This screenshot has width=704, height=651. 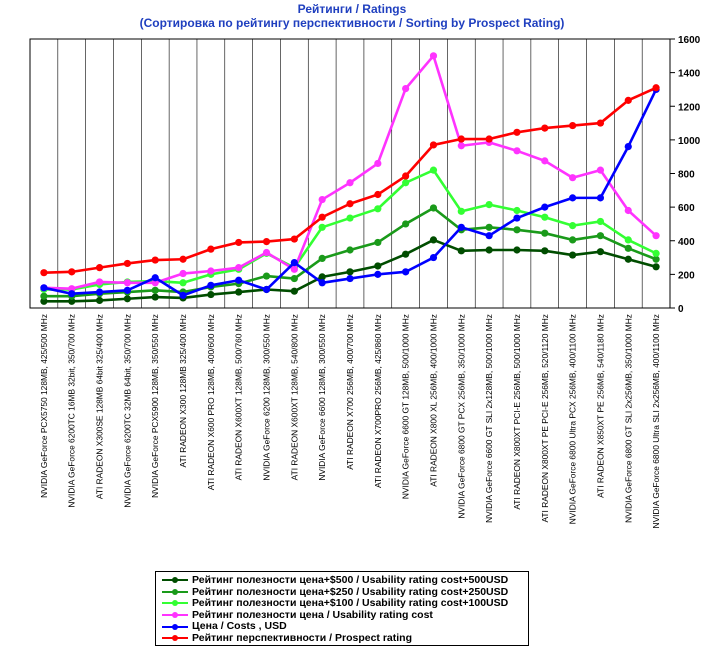 I want to click on x-tick-label: NVIDIA GeForce 6600 128MB, 300/550 MHz, so click(x=322, y=397).